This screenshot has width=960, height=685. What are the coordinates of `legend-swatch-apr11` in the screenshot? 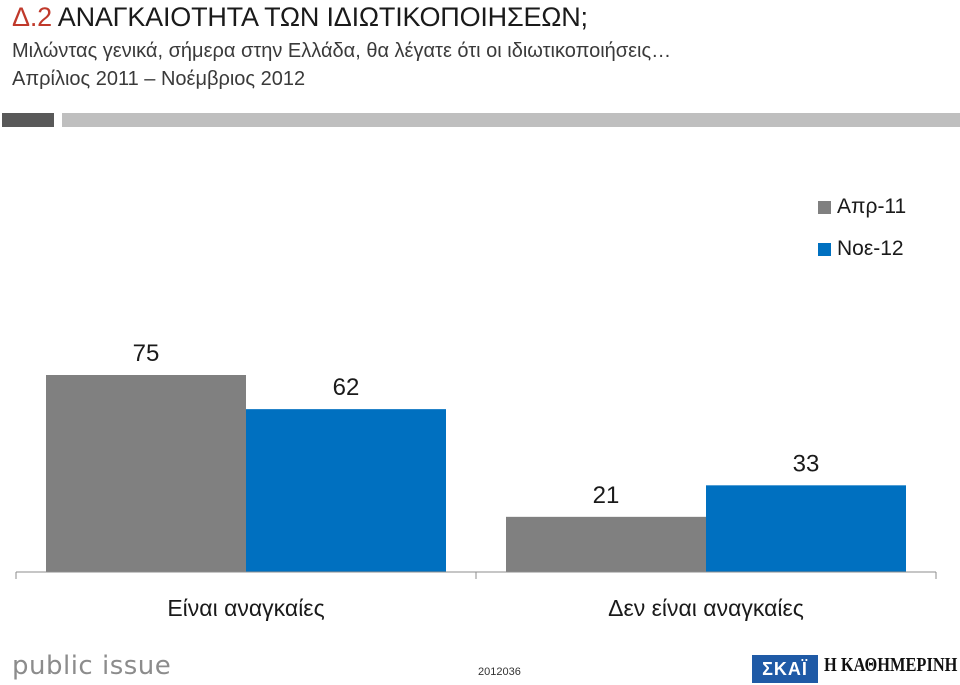 It's located at (824, 207).